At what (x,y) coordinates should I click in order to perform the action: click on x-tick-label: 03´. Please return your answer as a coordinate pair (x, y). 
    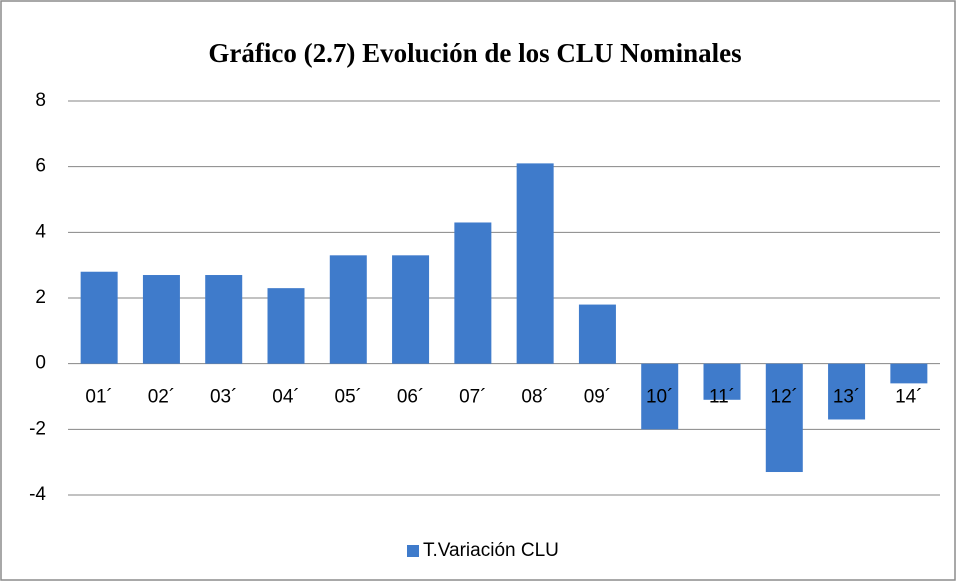
    Looking at the image, I should click on (223, 397).